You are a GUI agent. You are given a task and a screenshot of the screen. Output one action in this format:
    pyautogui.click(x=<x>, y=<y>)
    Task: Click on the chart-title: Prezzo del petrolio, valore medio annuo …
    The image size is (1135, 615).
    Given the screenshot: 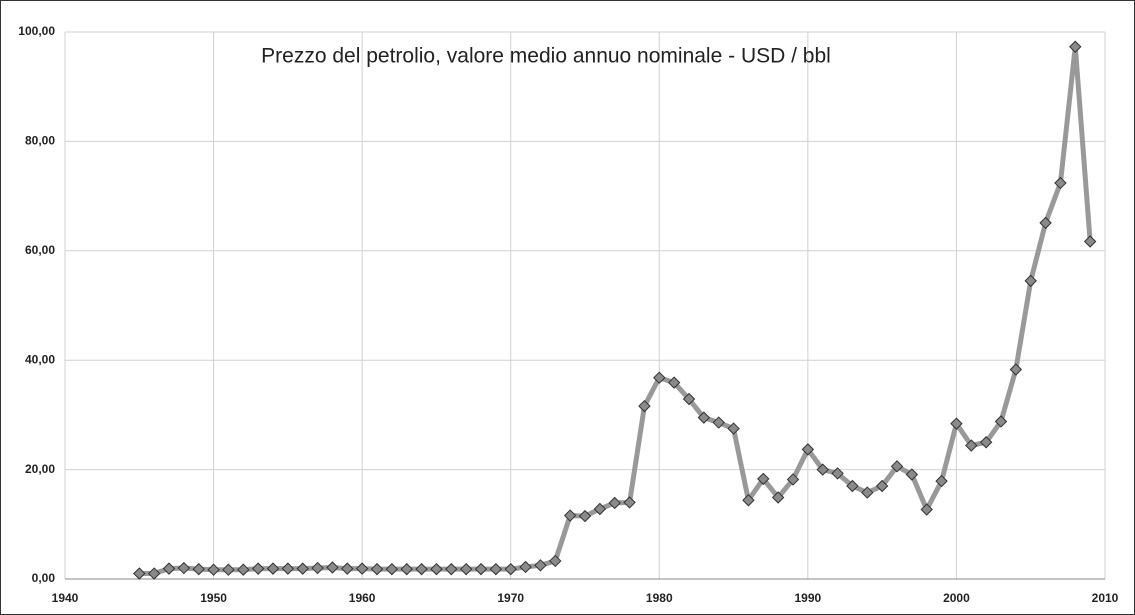 What is the action you would take?
    pyautogui.click(x=546, y=56)
    